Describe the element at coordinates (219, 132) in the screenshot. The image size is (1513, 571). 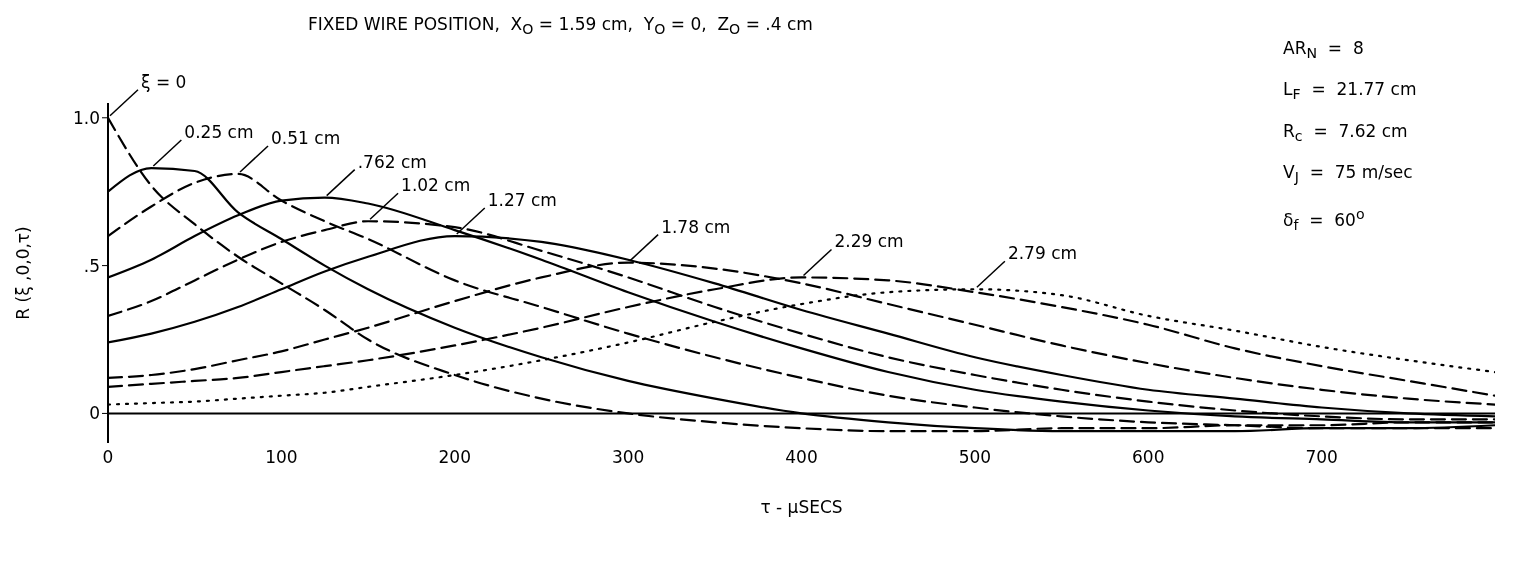
I see `series-label: 0.25 cm` at that location.